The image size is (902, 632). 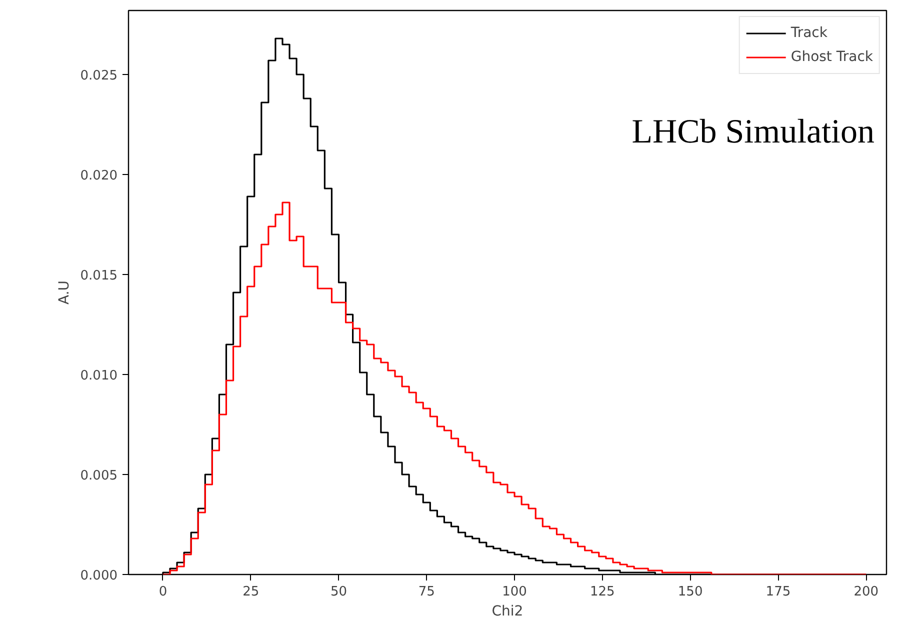 What do you see at coordinates (866, 592) in the screenshot?
I see `x-tick-label: 200` at bounding box center [866, 592].